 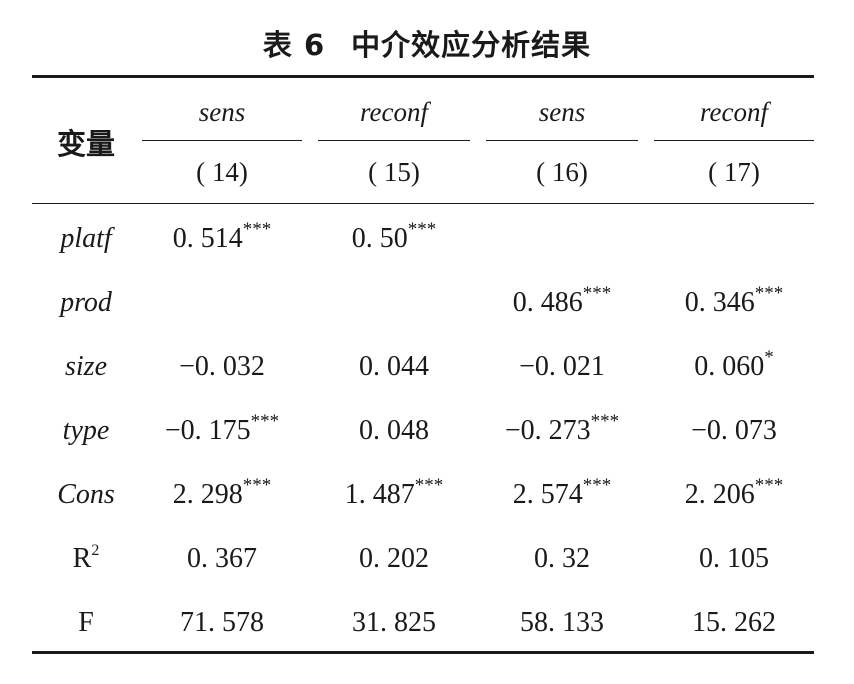 I want to click on table-caption: 表 6 中介效应分析结果, so click(x=427, y=43).